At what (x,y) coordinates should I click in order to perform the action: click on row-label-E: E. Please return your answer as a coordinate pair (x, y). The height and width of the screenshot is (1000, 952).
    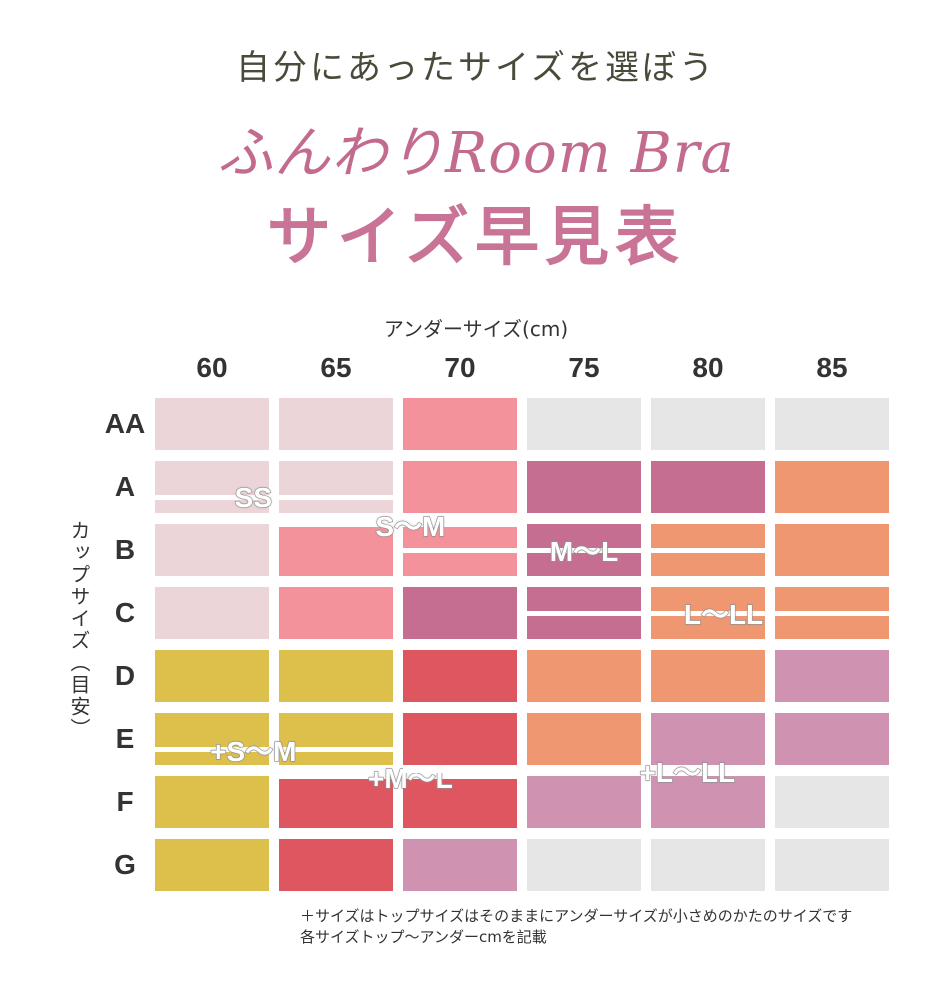
    Looking at the image, I should click on (125, 738).